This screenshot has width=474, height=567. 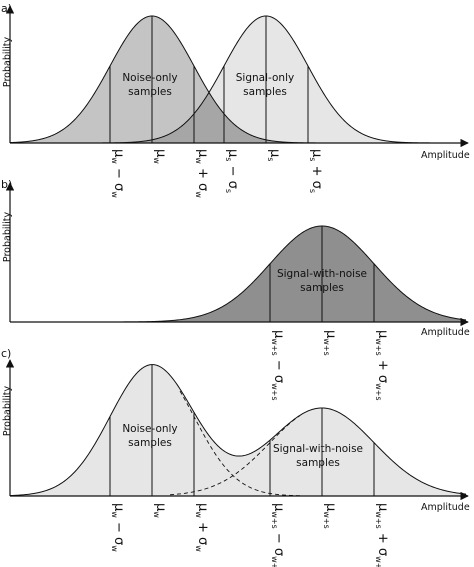 What do you see at coordinates (265, 78) in the screenshot?
I see `signal-region-label: Signal-only` at bounding box center [265, 78].